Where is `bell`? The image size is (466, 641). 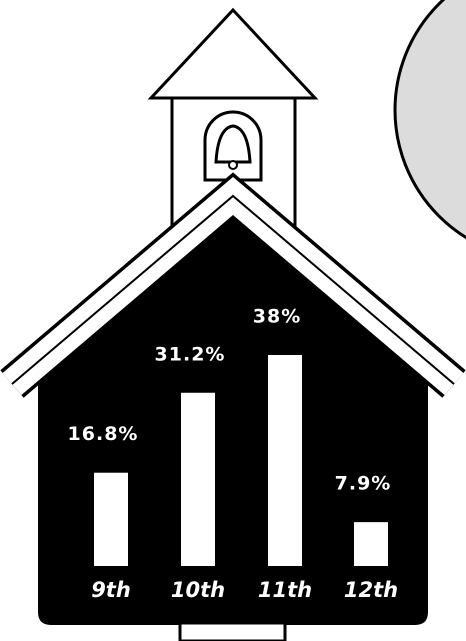
bell is located at coordinates (233, 144).